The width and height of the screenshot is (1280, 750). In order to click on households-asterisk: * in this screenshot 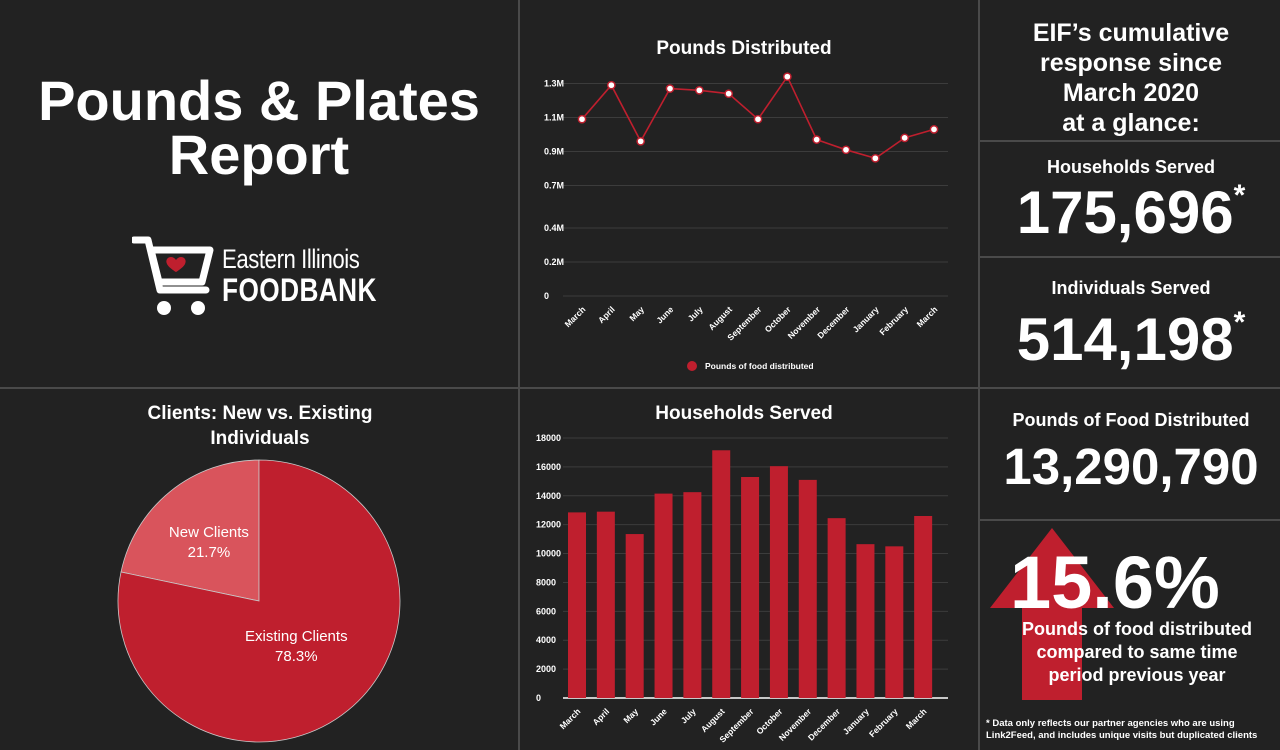, I will do `click(1239, 195)`.